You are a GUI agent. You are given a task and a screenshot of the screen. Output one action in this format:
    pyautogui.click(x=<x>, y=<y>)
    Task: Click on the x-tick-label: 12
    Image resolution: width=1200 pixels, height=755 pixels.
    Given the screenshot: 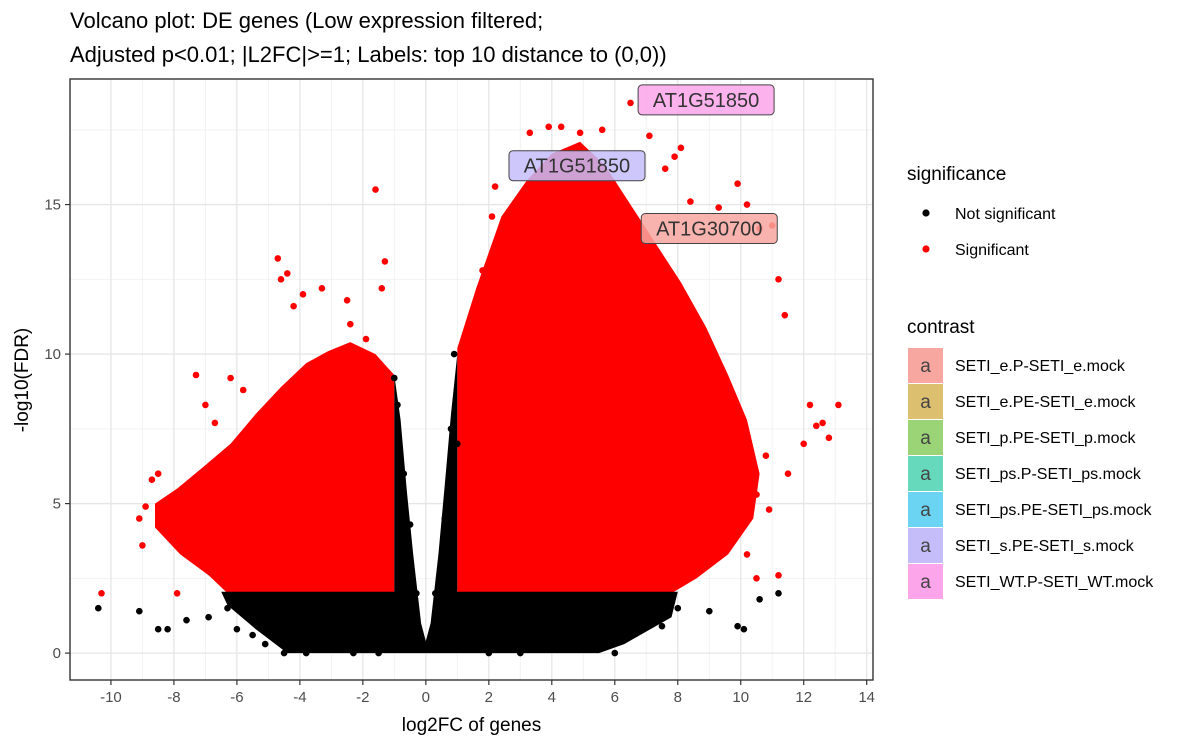 What is the action you would take?
    pyautogui.click(x=803, y=697)
    